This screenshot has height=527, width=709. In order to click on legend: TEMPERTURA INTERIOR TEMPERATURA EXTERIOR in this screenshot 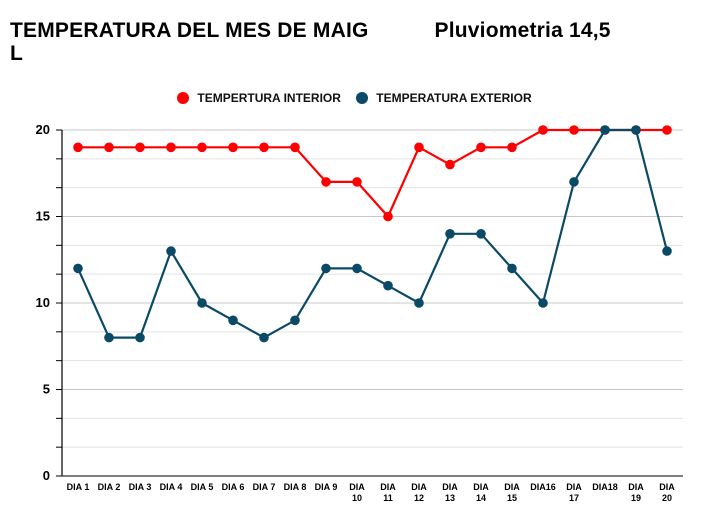, I will do `click(354, 99)`.